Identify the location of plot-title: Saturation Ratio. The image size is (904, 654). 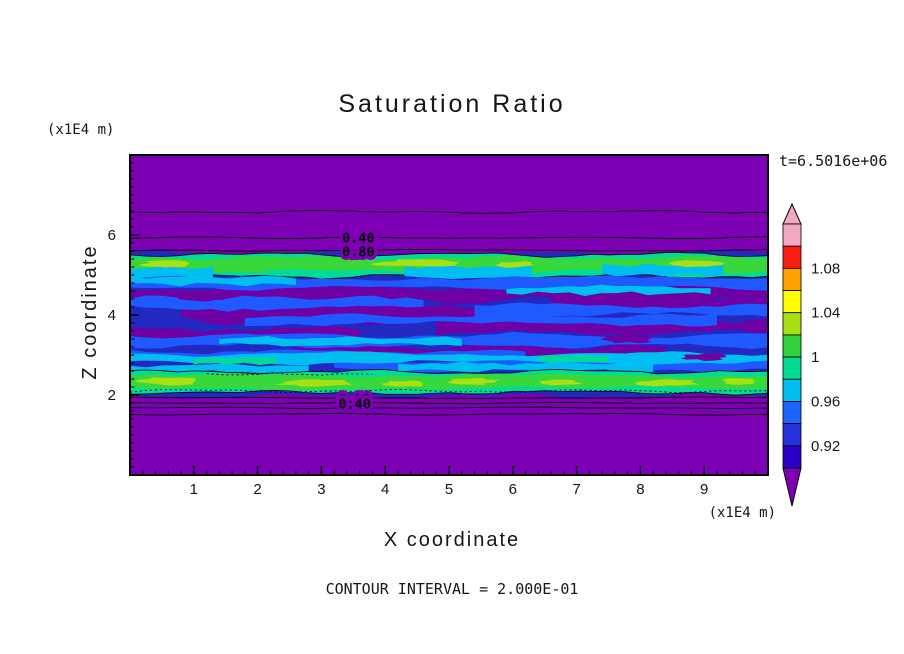
(451, 104).